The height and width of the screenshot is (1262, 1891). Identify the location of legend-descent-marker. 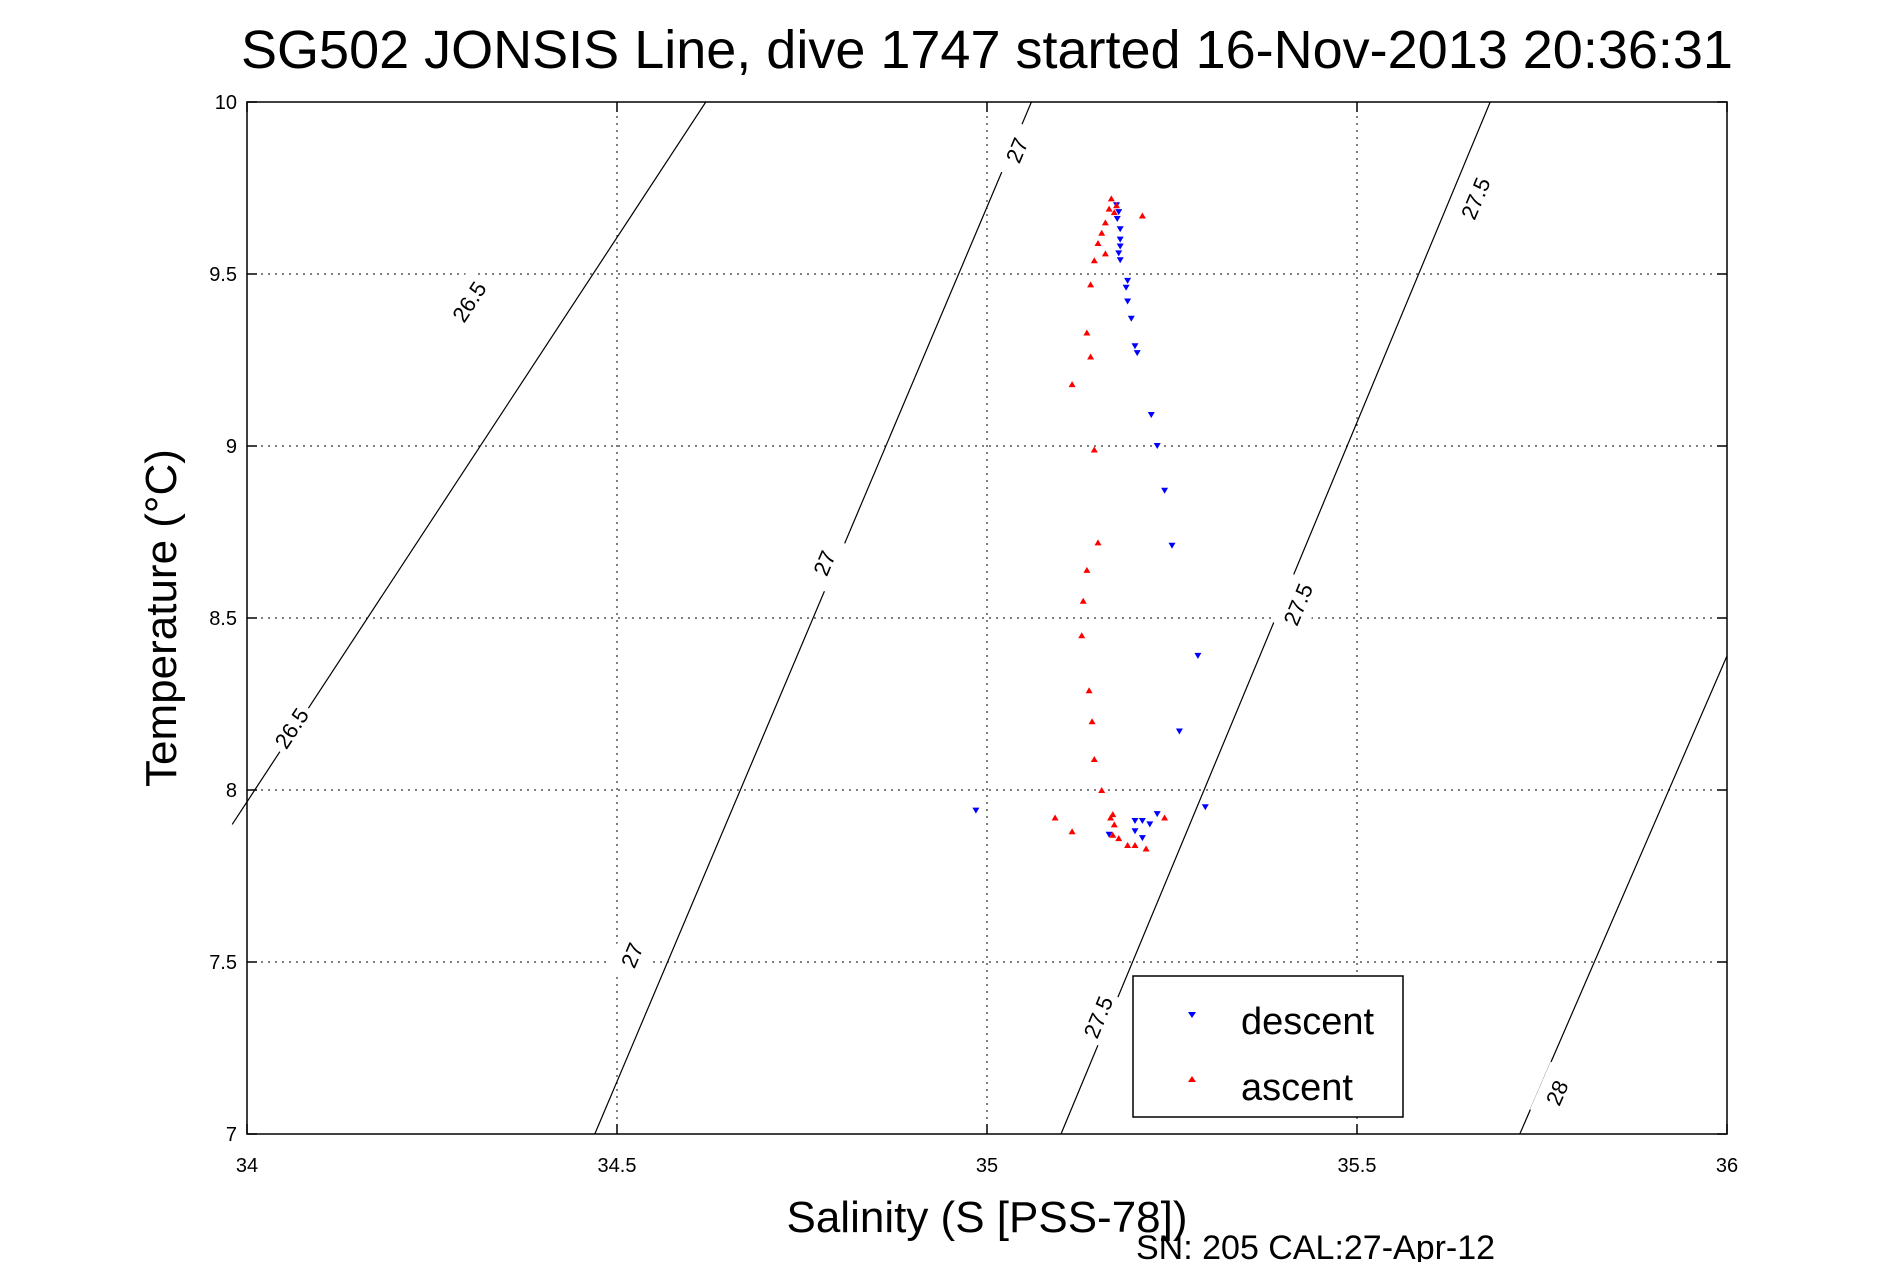
(1192, 1015).